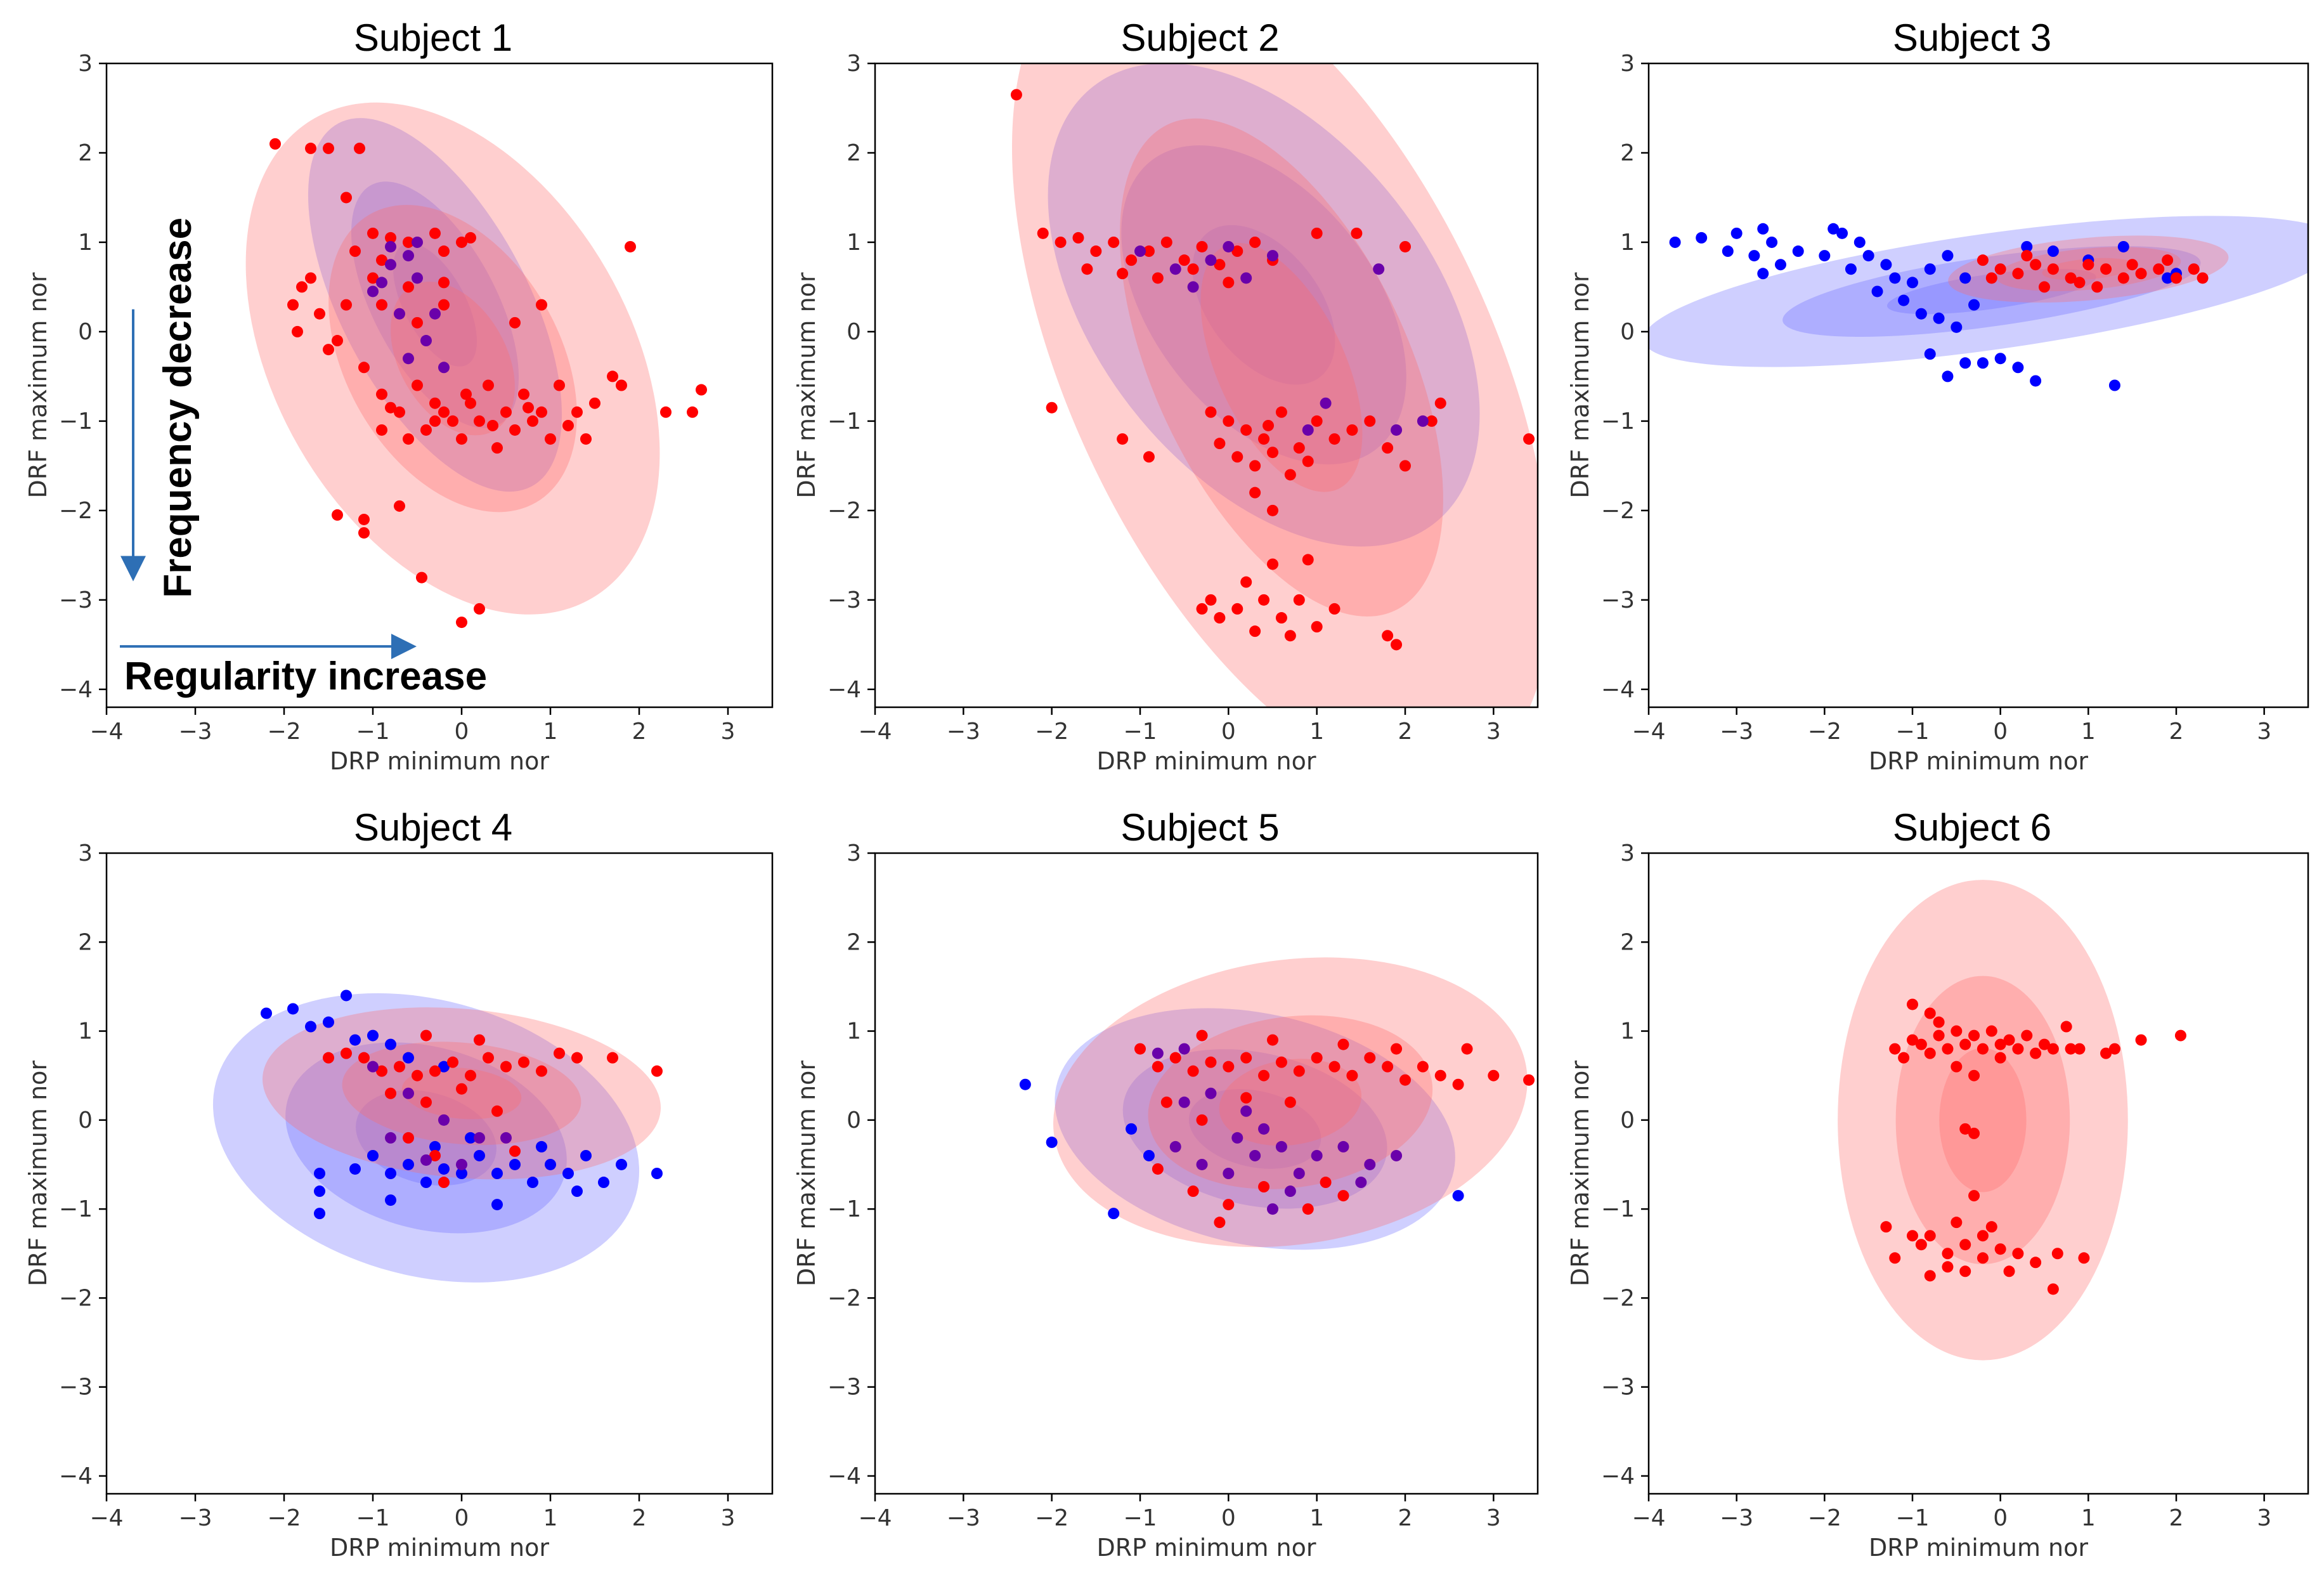  Describe the element at coordinates (875, 732) in the screenshot. I see `x-tick-label: −4` at that location.